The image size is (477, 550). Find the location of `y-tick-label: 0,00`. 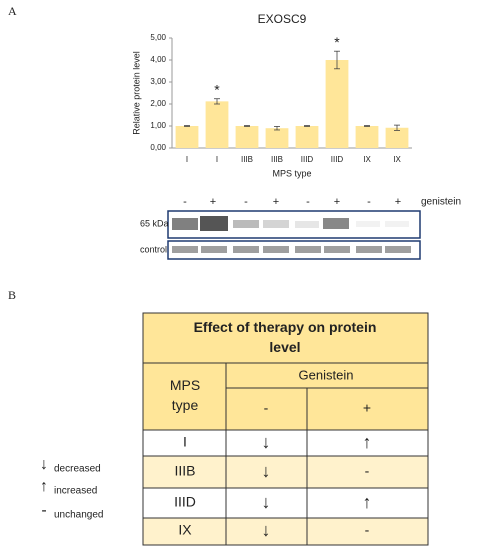

y-tick-label: 0,00 is located at coordinates (158, 147).